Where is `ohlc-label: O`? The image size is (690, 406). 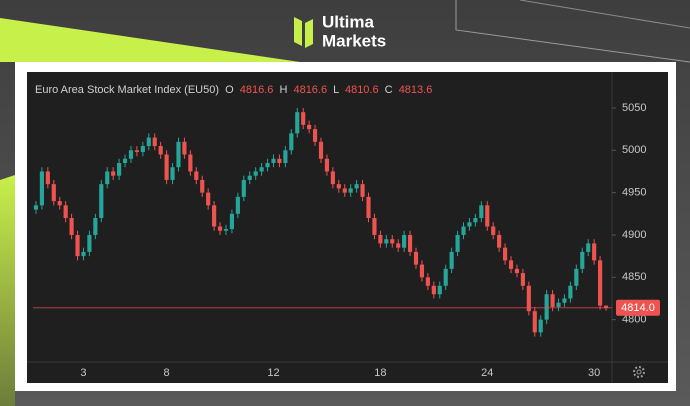
ohlc-label: O is located at coordinates (229, 90).